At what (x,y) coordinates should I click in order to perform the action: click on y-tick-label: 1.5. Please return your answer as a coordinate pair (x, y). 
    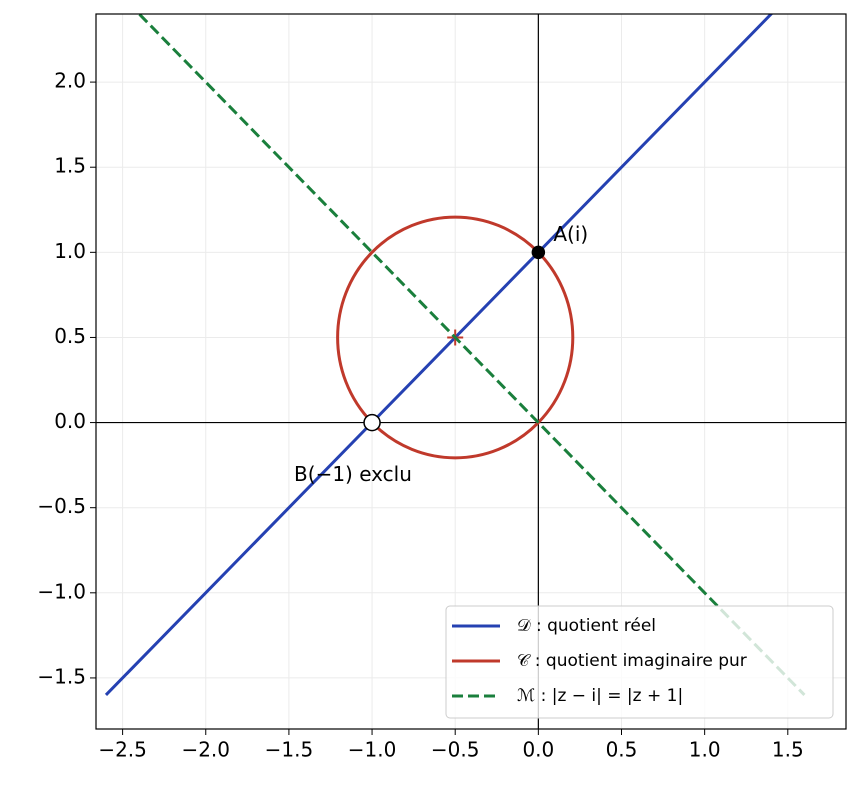
    Looking at the image, I should click on (70, 166).